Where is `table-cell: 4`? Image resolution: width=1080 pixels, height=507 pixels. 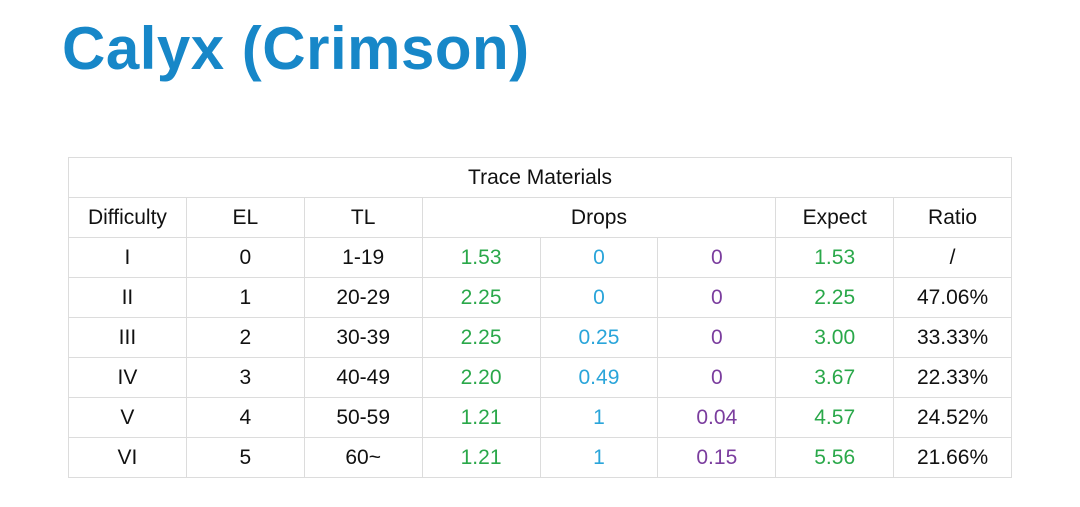 table-cell: 4 is located at coordinates (245, 417).